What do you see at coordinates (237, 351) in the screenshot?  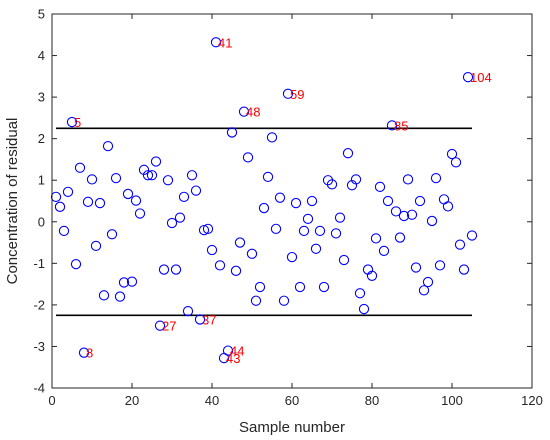 I see `point-label: 44` at bounding box center [237, 351].